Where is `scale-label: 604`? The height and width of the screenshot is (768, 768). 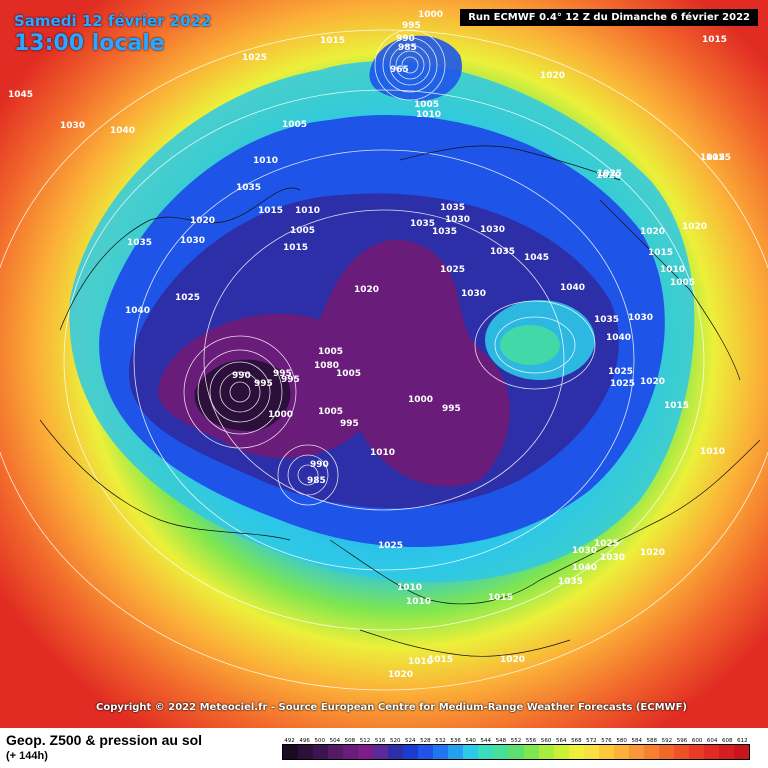 scale-label: 604 is located at coordinates (712, 741).